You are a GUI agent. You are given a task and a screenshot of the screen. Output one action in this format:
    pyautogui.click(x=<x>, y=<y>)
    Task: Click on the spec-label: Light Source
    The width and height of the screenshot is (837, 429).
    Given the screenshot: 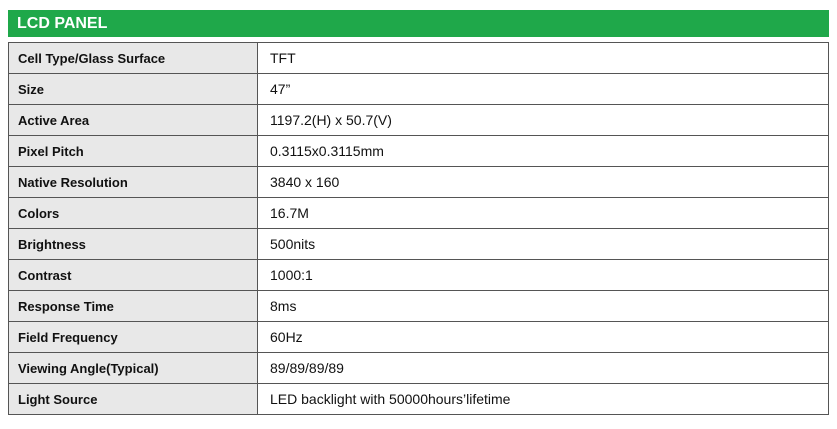 What is the action you would take?
    pyautogui.click(x=133, y=399)
    